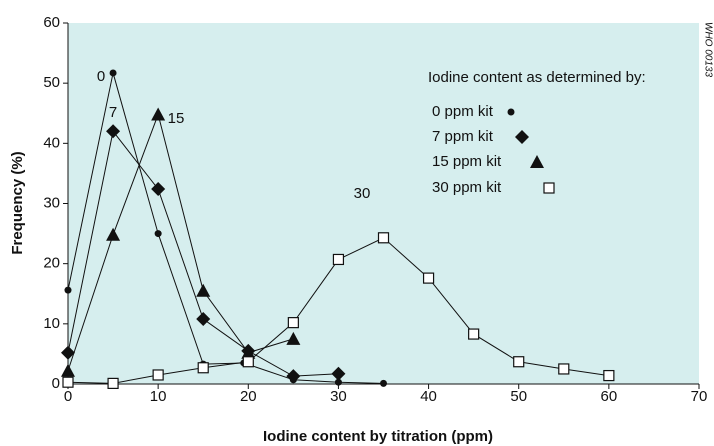 This screenshot has height=446, width=714. Describe the element at coordinates (51, 323) in the screenshot. I see `y-tick-label: 10` at that location.